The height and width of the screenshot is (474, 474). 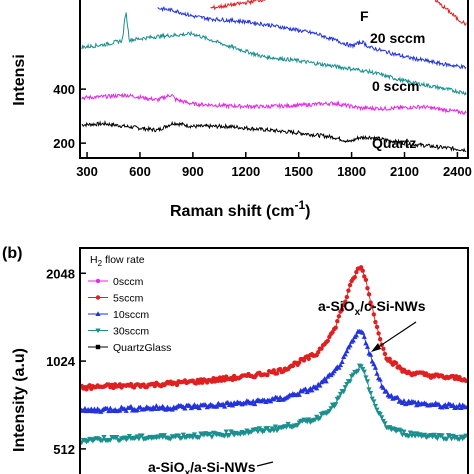 I want to click on legend-item-0sccm: 0sccm, so click(x=116, y=282).